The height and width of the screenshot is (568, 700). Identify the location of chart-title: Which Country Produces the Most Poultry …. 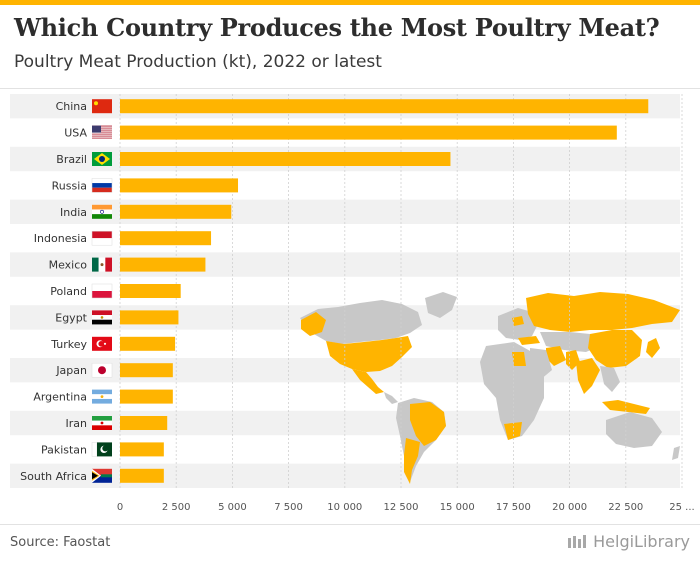
(337, 27).